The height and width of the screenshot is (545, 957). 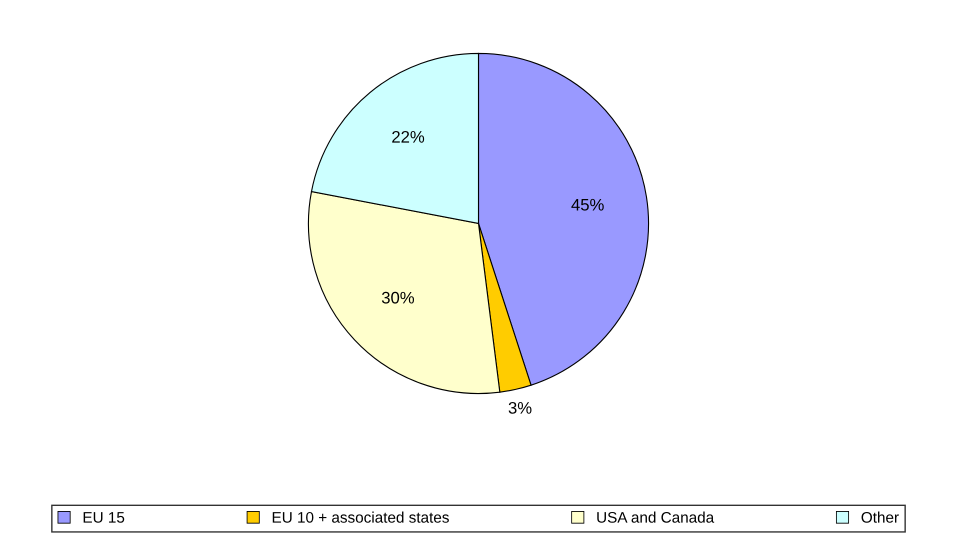 I want to click on data-label: 22%, so click(x=408, y=136).